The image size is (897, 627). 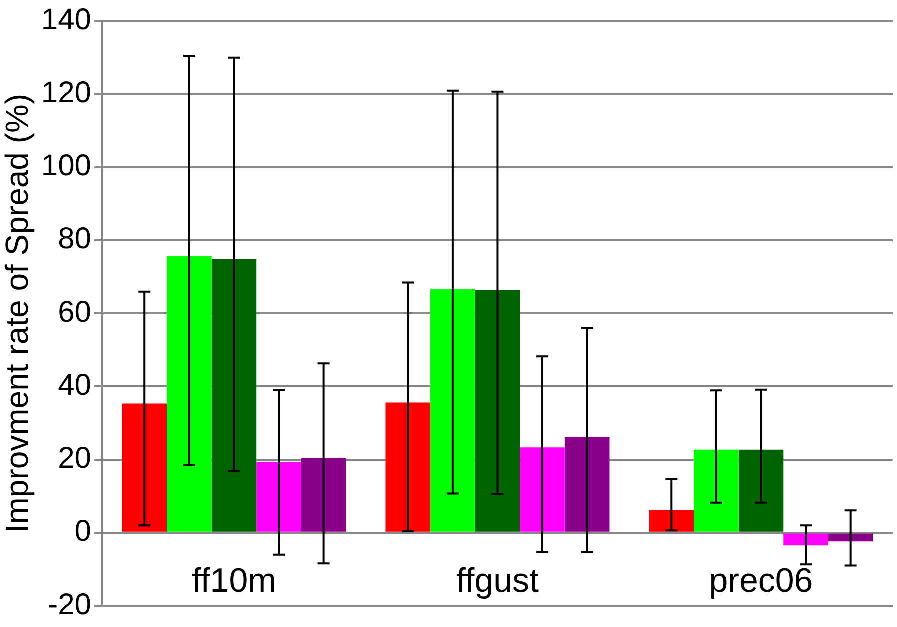 What do you see at coordinates (498, 581) in the screenshot?
I see `x-tick-label: ffgust` at bounding box center [498, 581].